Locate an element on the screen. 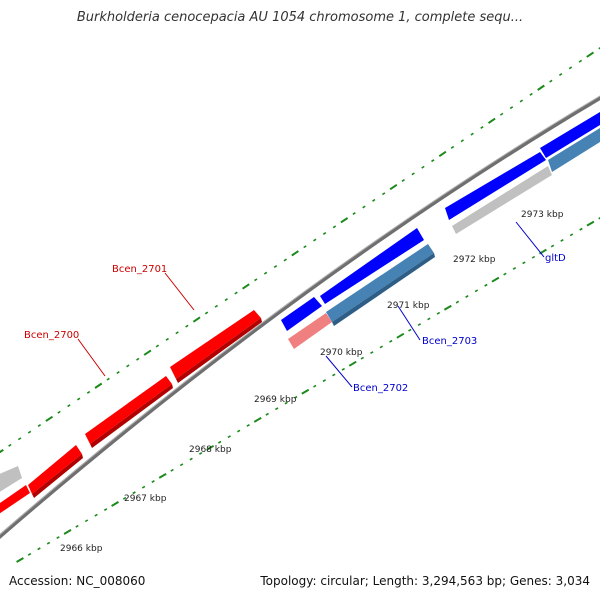  gene-label-gltd: gltD is located at coordinates (555, 258).